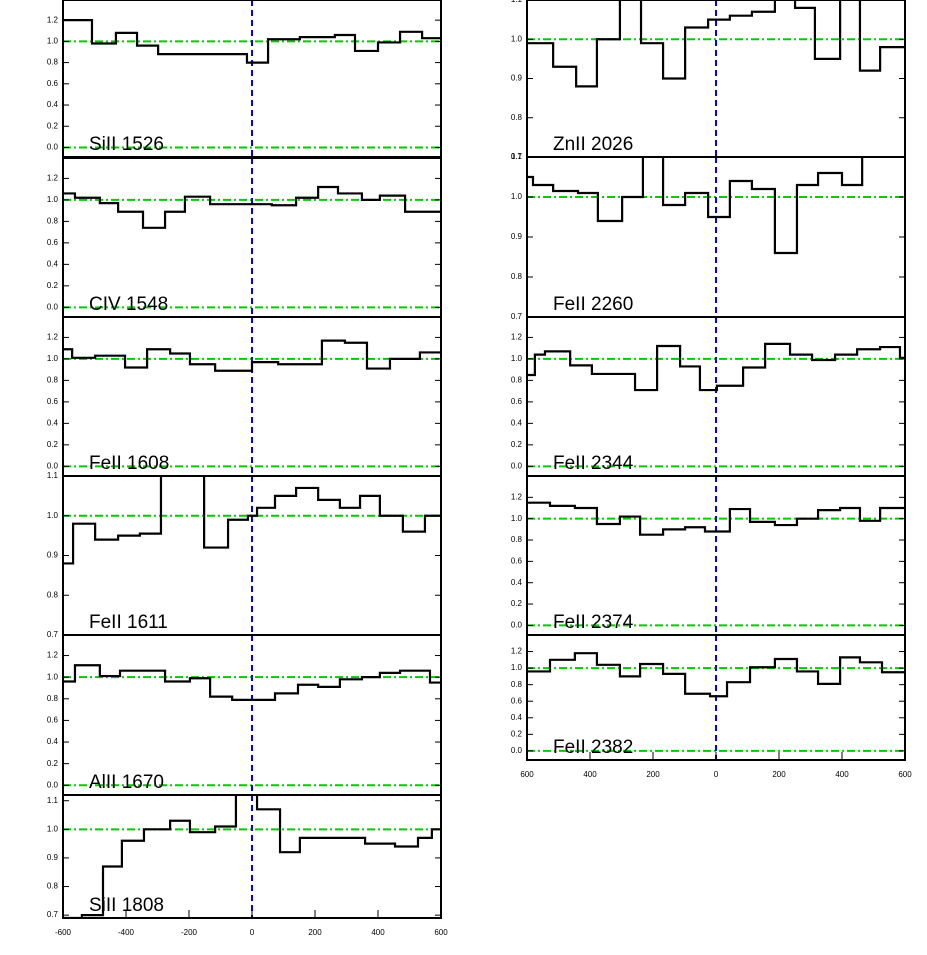 The width and height of the screenshot is (927, 955). I want to click on panel-label: FeII 2260, so click(593, 304).